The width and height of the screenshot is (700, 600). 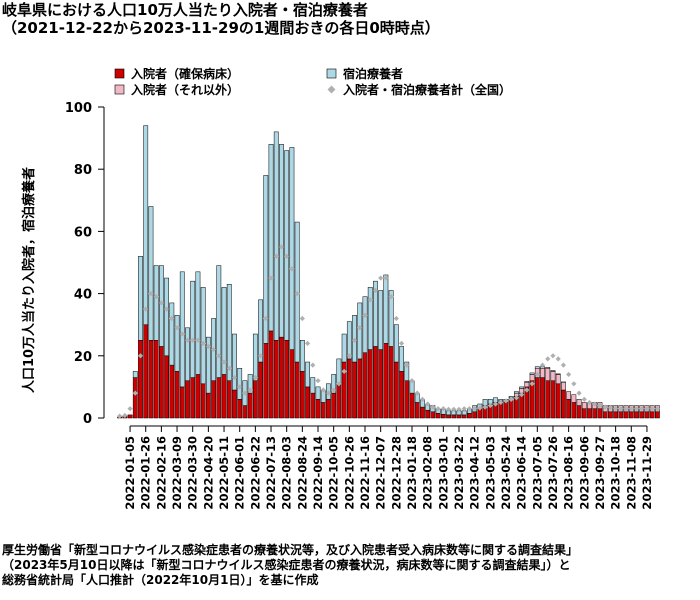 I want to click on x-tick-label: 2023-01-18, so click(x=412, y=473).